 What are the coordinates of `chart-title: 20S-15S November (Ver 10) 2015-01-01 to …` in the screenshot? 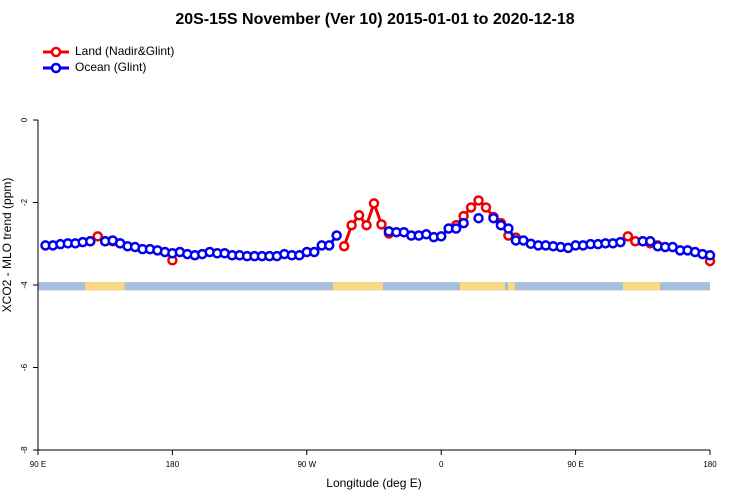 It's located at (374, 19).